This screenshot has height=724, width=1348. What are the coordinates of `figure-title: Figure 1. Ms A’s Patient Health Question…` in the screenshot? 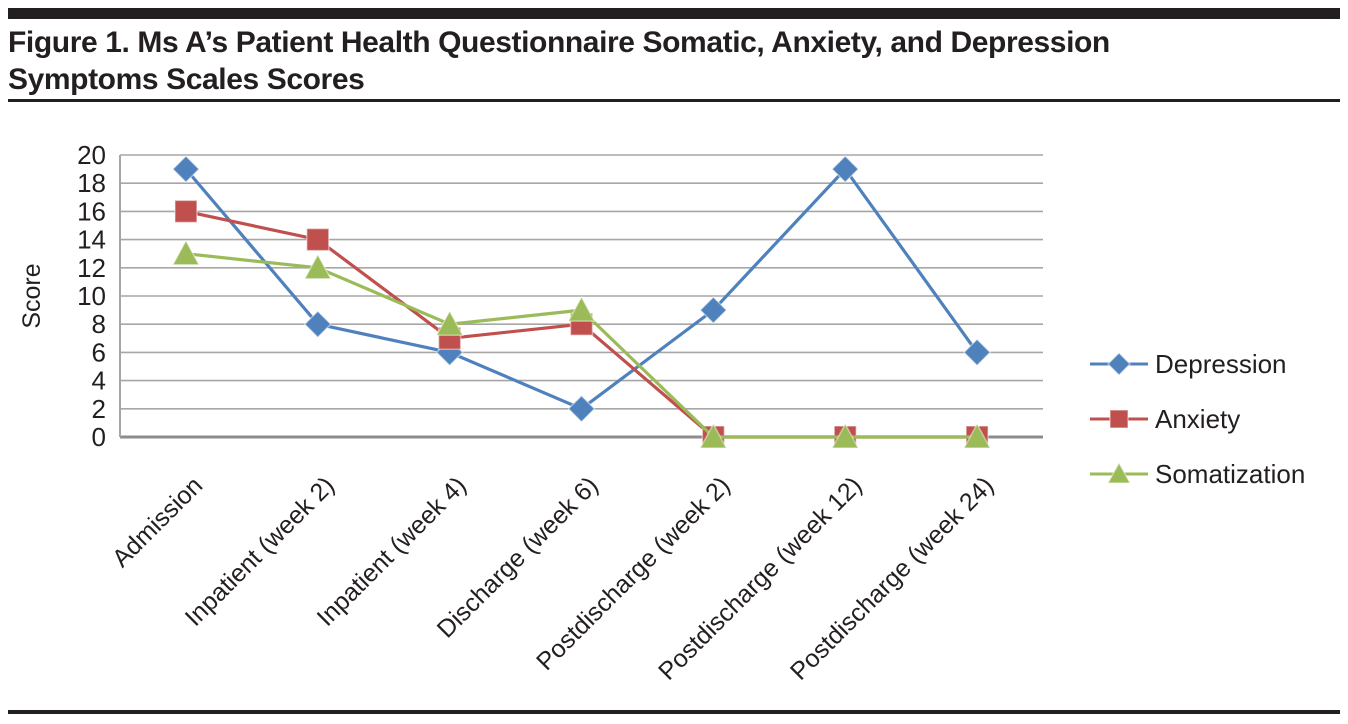 It's located at (559, 61).